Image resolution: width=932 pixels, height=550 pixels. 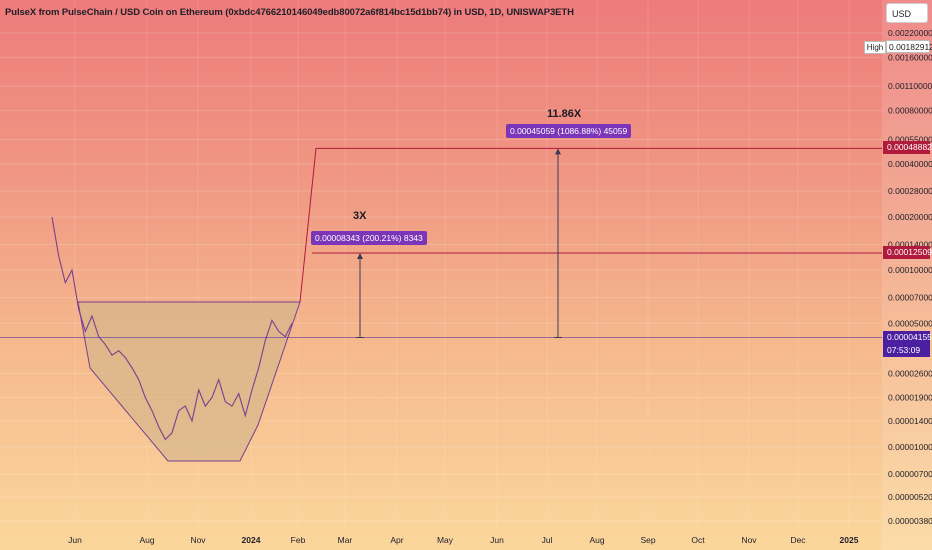 I want to click on y-tick-label: 0.00080000, so click(x=910, y=111).